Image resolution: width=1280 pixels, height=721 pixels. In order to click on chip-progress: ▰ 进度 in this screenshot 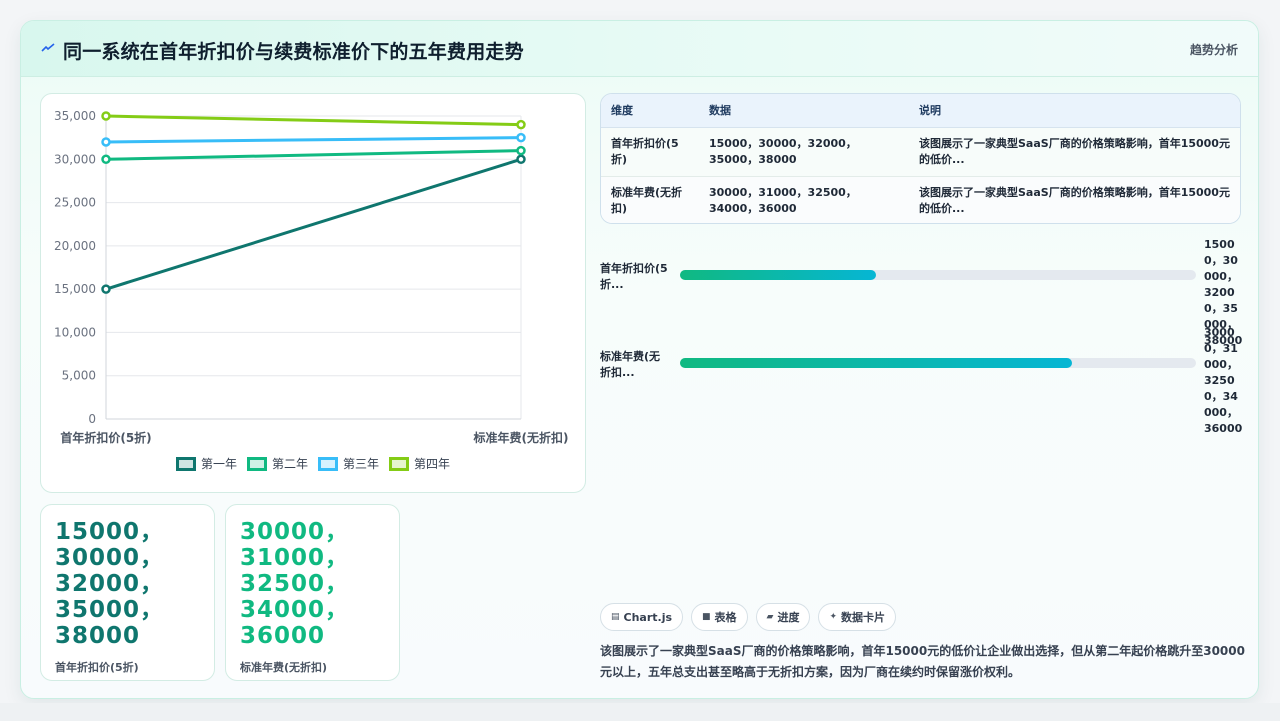, I will do `click(783, 617)`.